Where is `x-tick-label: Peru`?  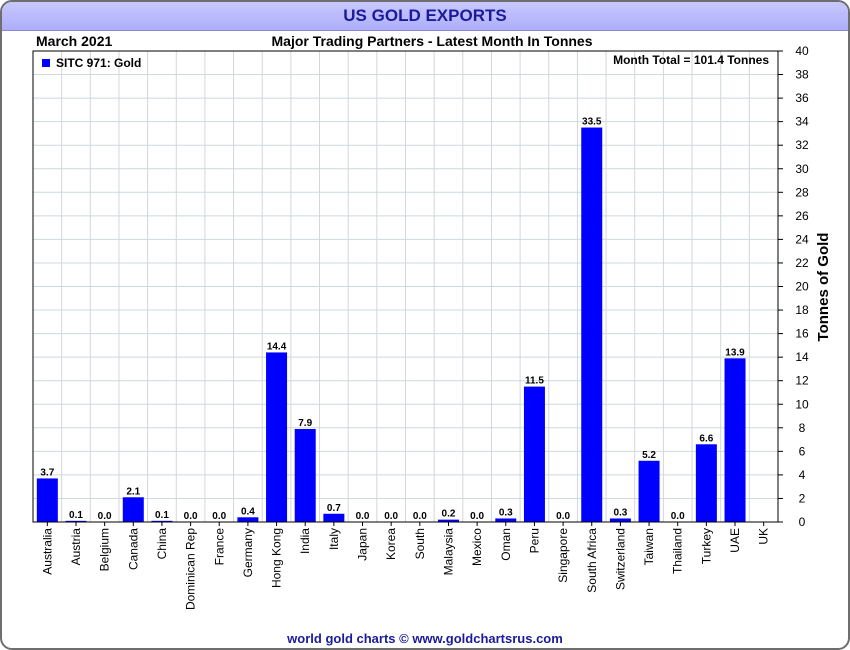 x-tick-label: Peru is located at coordinates (534, 540).